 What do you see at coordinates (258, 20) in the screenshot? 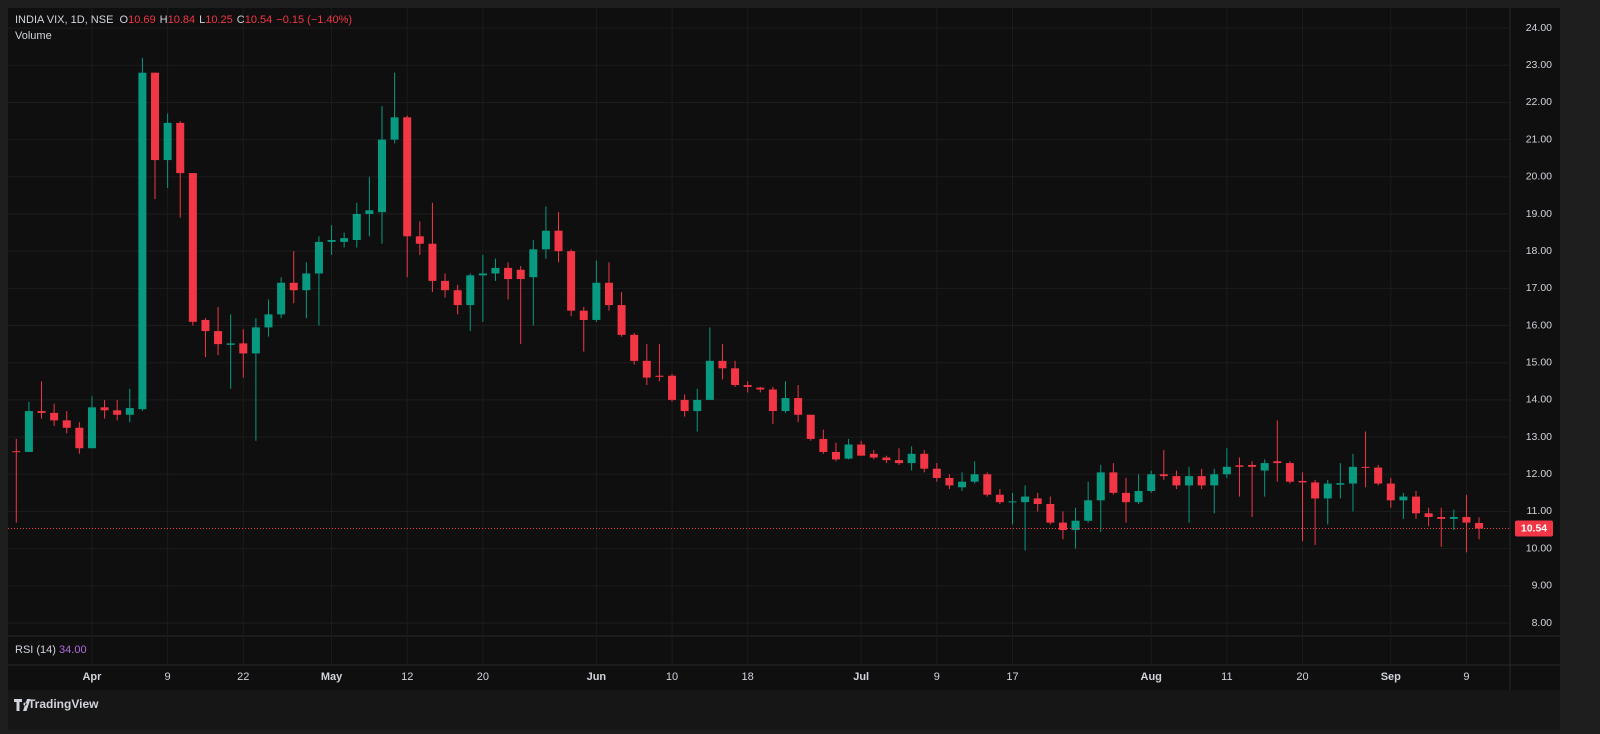
I see `c-value: 10.54` at bounding box center [258, 20].